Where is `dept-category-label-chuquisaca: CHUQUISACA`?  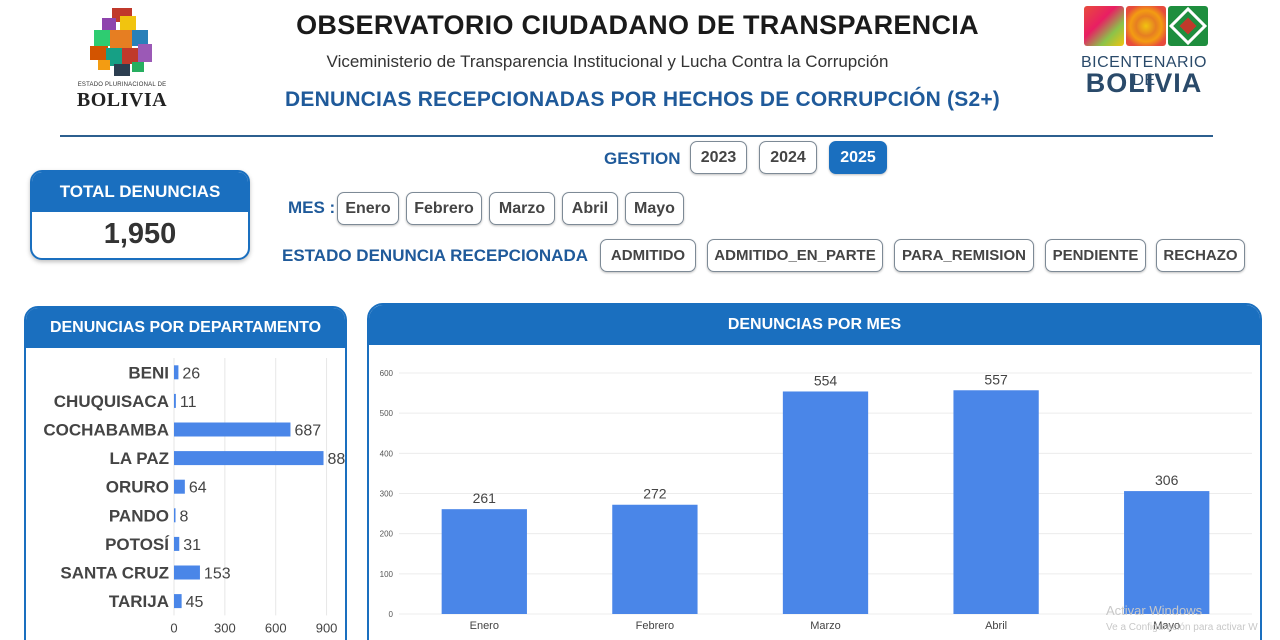
dept-category-label-chuquisaca: CHUQUISACA is located at coordinates (111, 401).